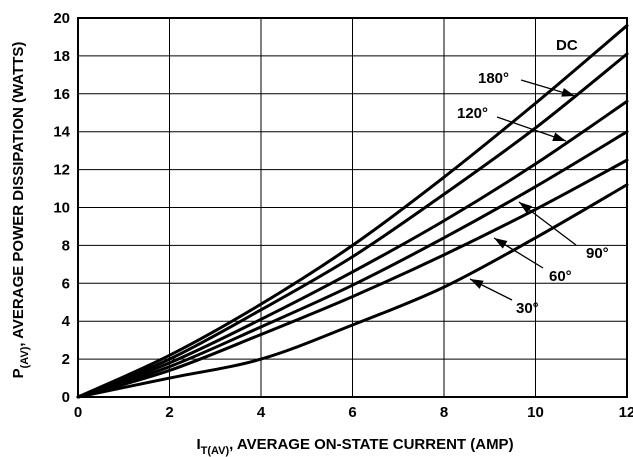 The width and height of the screenshot is (633, 457). I want to click on annotations: DC 180° 120° 90° 60° 30°, so click(533, 177).